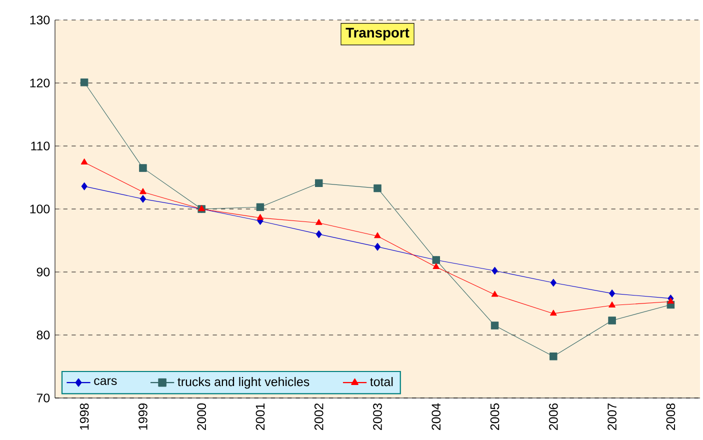 Image resolution: width=703 pixels, height=440 pixels. Describe the element at coordinates (381, 381) in the screenshot. I see `legend-label: total` at that location.